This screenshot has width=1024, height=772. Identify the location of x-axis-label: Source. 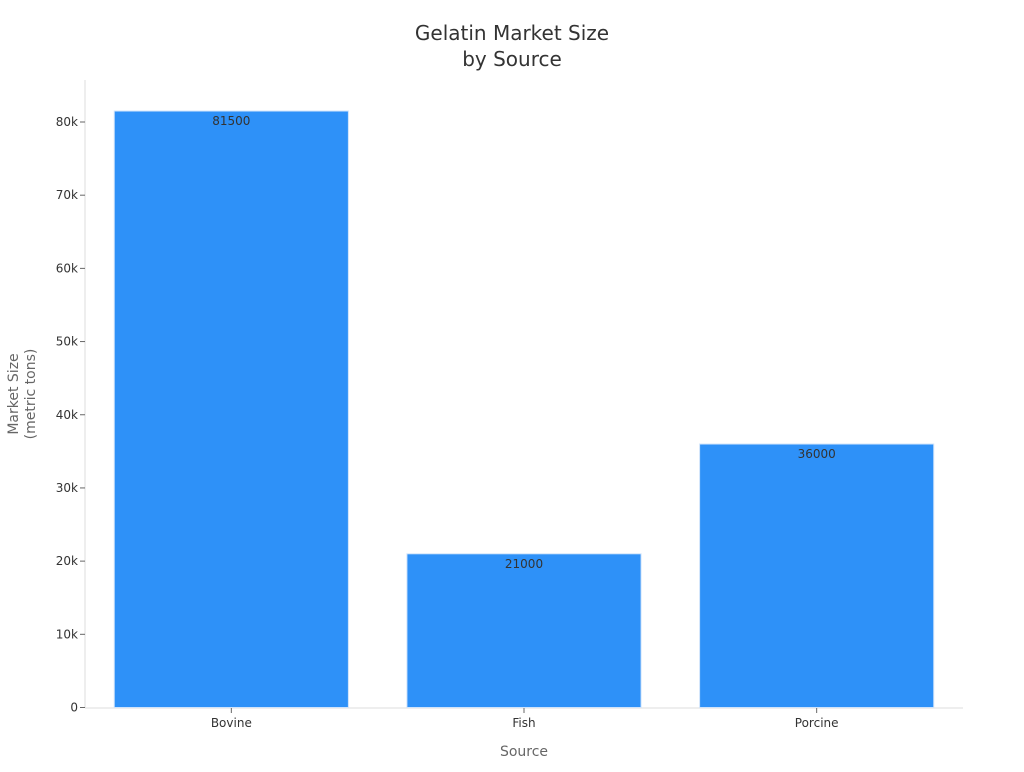
(524, 752).